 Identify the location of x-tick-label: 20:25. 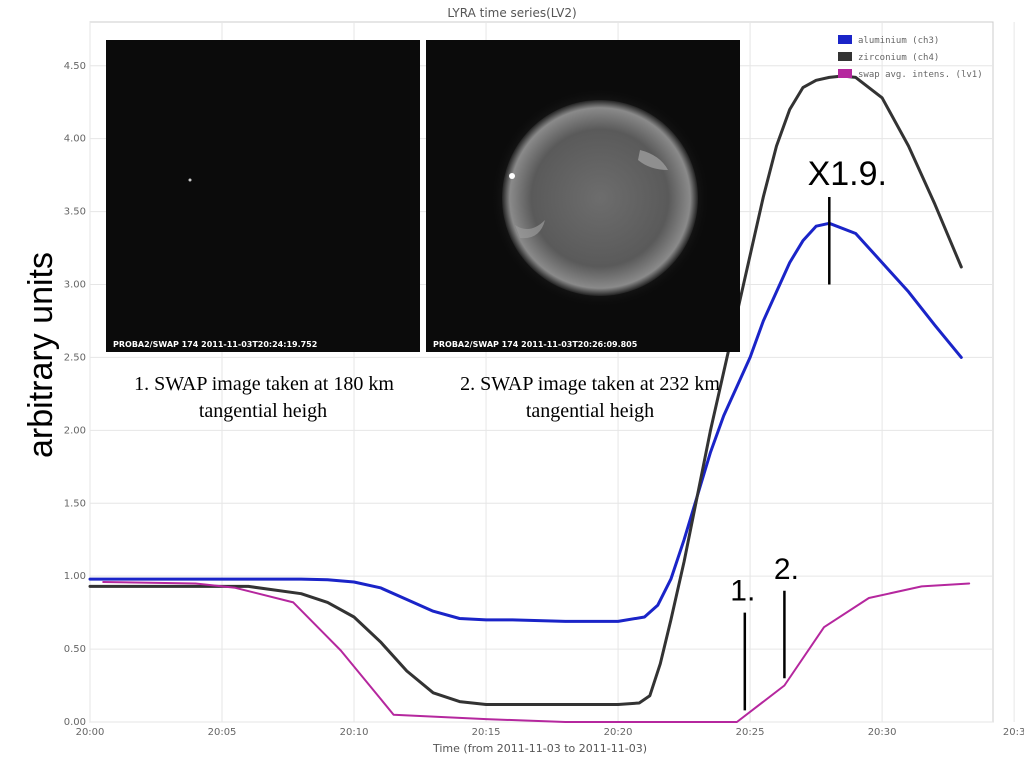
(750, 732).